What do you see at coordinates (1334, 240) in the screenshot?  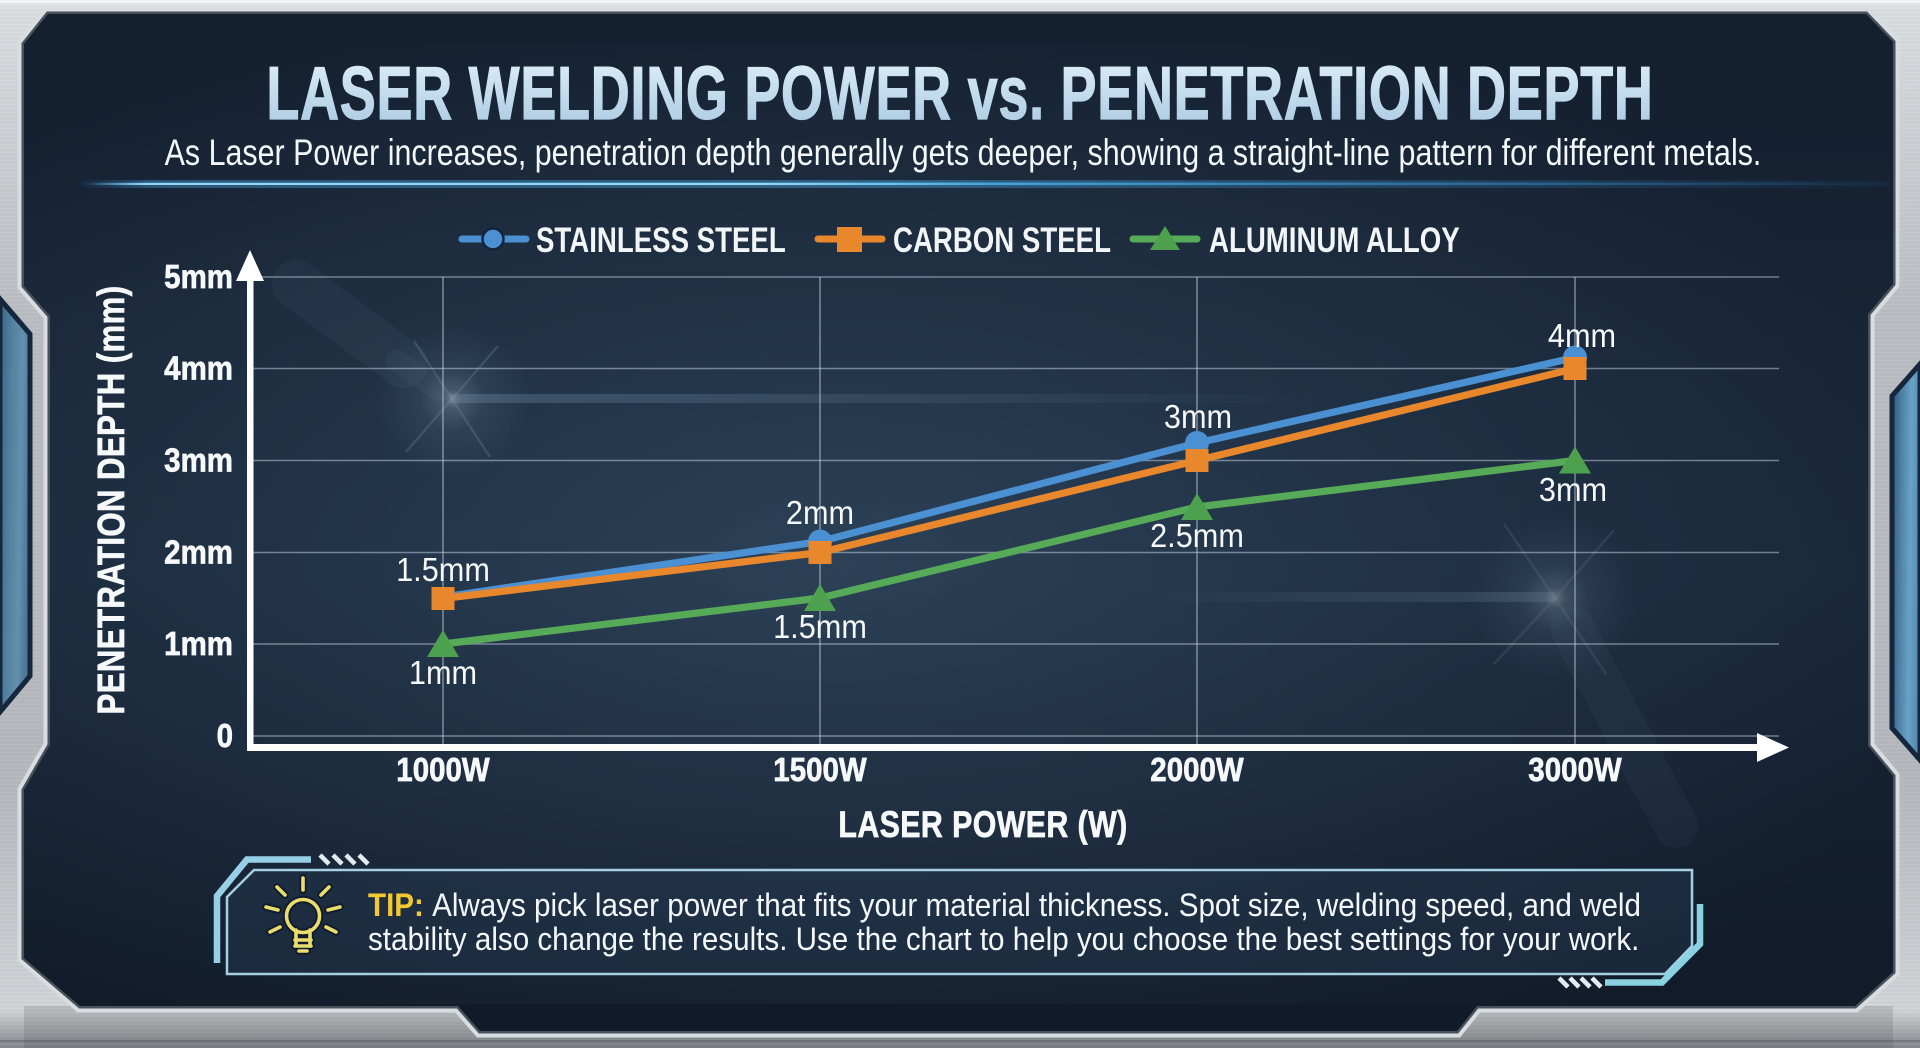 I see `svg-text: ALUMINUM ALLOY` at bounding box center [1334, 240].